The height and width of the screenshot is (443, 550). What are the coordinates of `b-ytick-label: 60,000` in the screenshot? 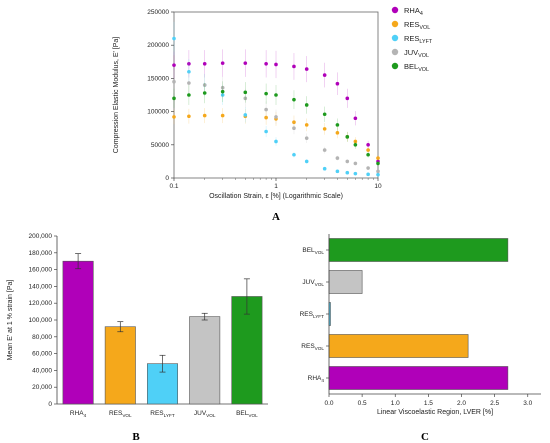 It's located at (42, 354).